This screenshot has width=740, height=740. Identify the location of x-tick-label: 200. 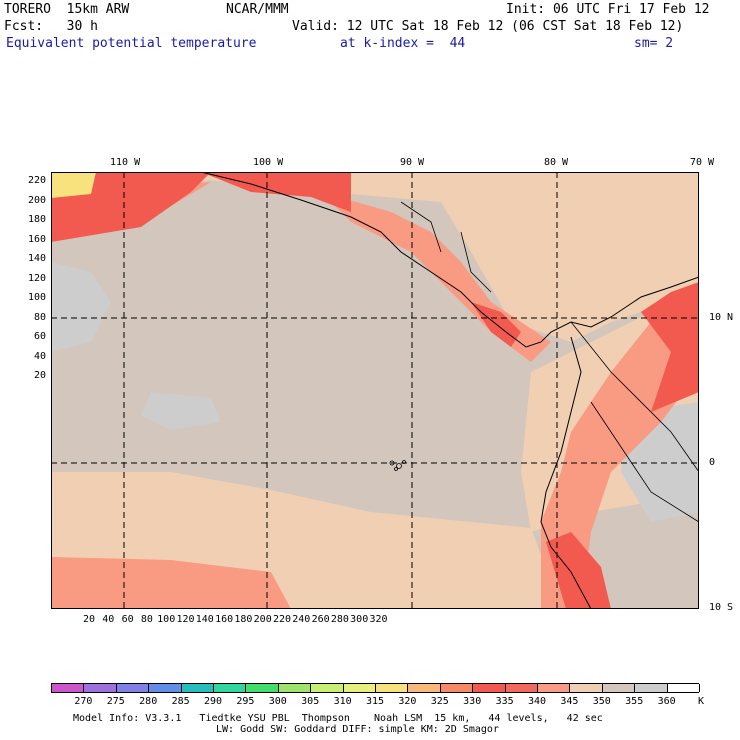
(262, 619).